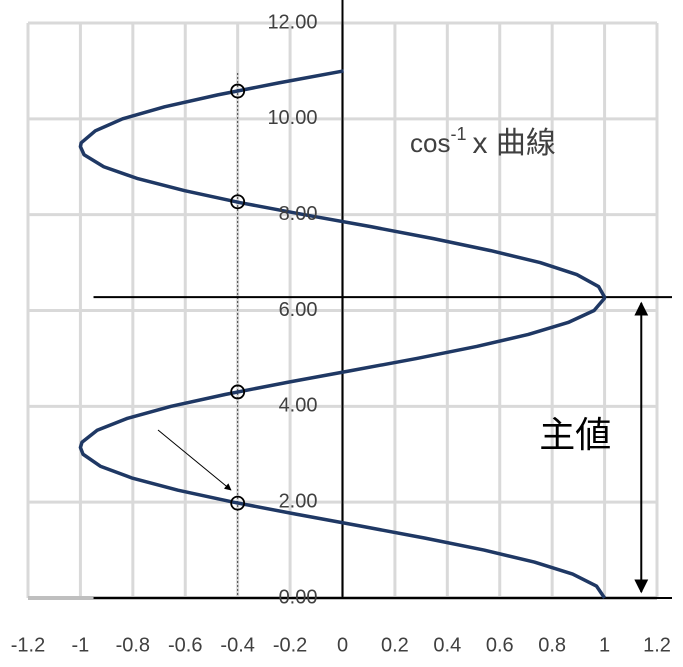  What do you see at coordinates (298, 597) in the screenshot?
I see `y-tick-label: 0.00` at bounding box center [298, 597].